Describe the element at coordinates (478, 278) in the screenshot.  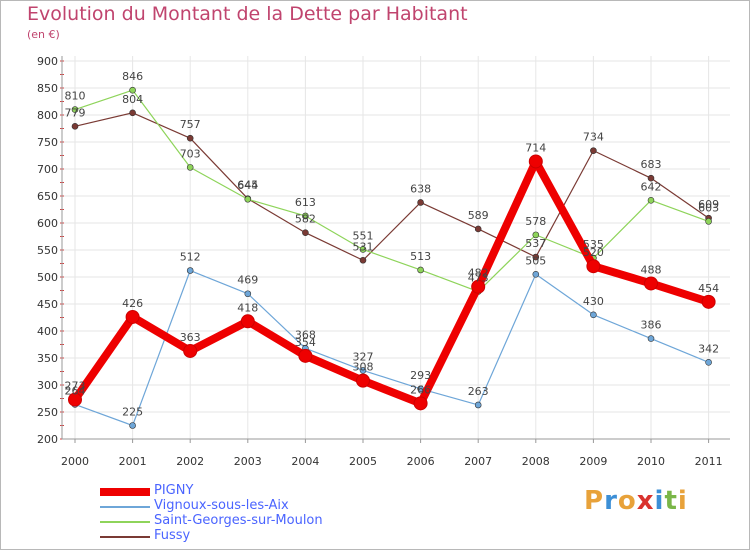
I see `data-label: 473` at that location.